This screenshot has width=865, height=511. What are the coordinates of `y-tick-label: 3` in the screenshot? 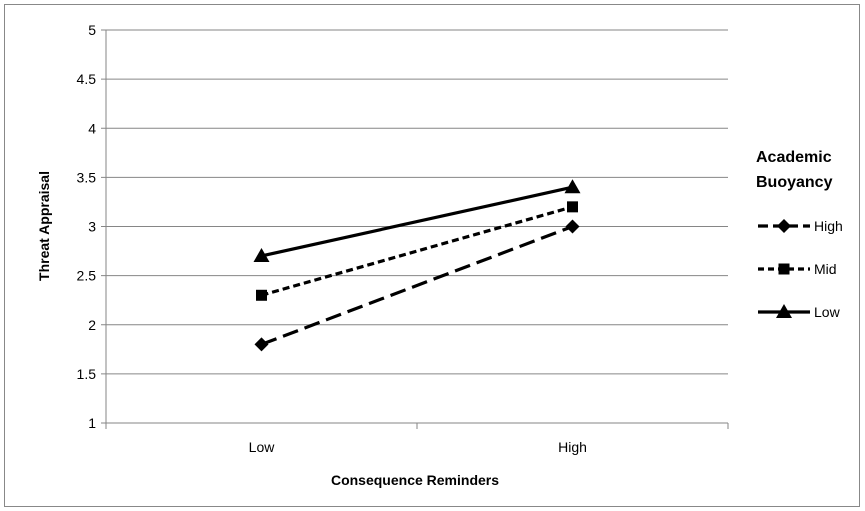 It's located at (92, 227).